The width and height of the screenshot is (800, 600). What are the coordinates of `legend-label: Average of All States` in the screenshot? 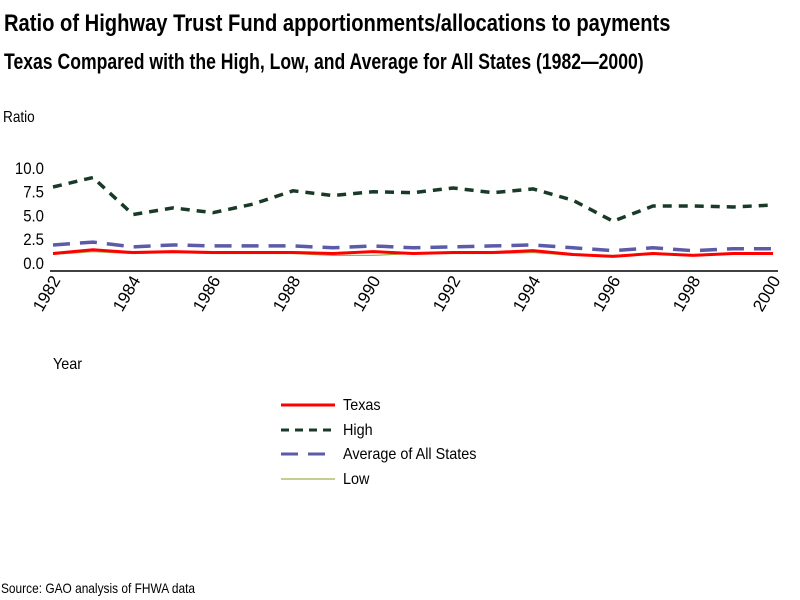 It's located at (410, 454).